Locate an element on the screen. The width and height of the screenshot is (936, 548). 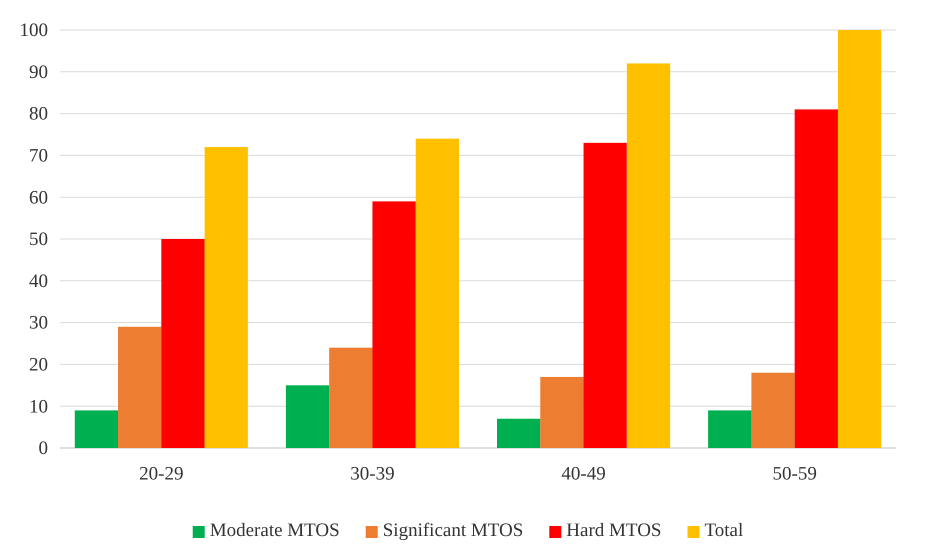
y-tick-label: 60 is located at coordinates (38, 197).